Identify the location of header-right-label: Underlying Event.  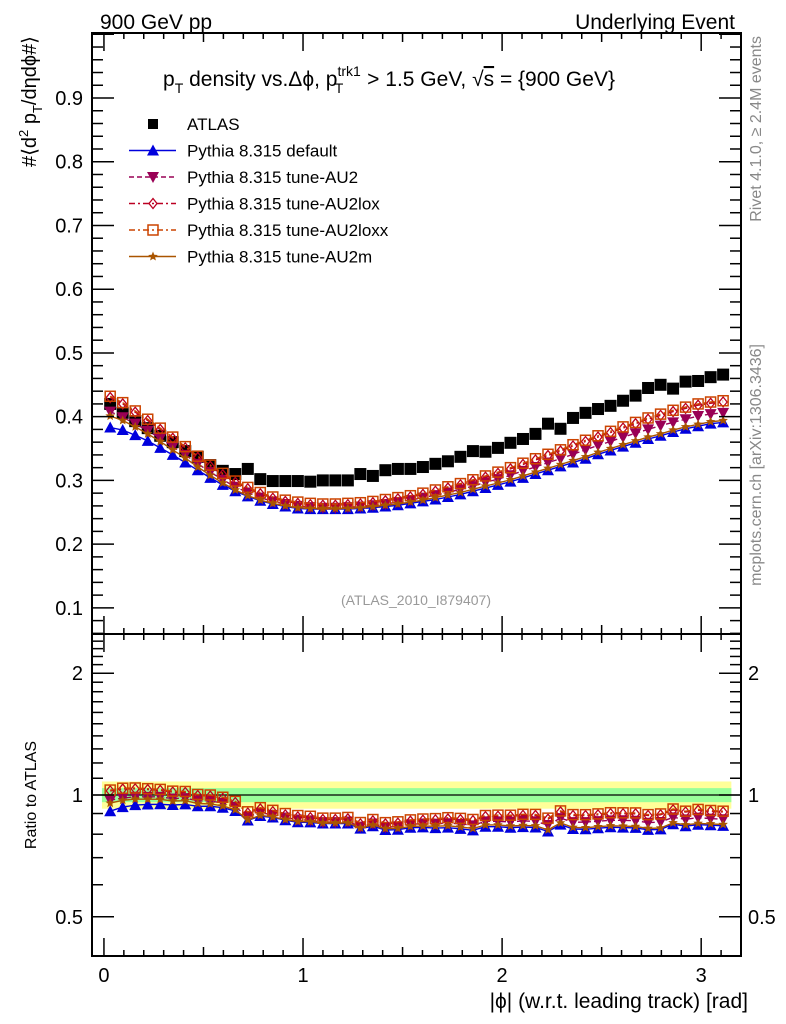
(655, 22).